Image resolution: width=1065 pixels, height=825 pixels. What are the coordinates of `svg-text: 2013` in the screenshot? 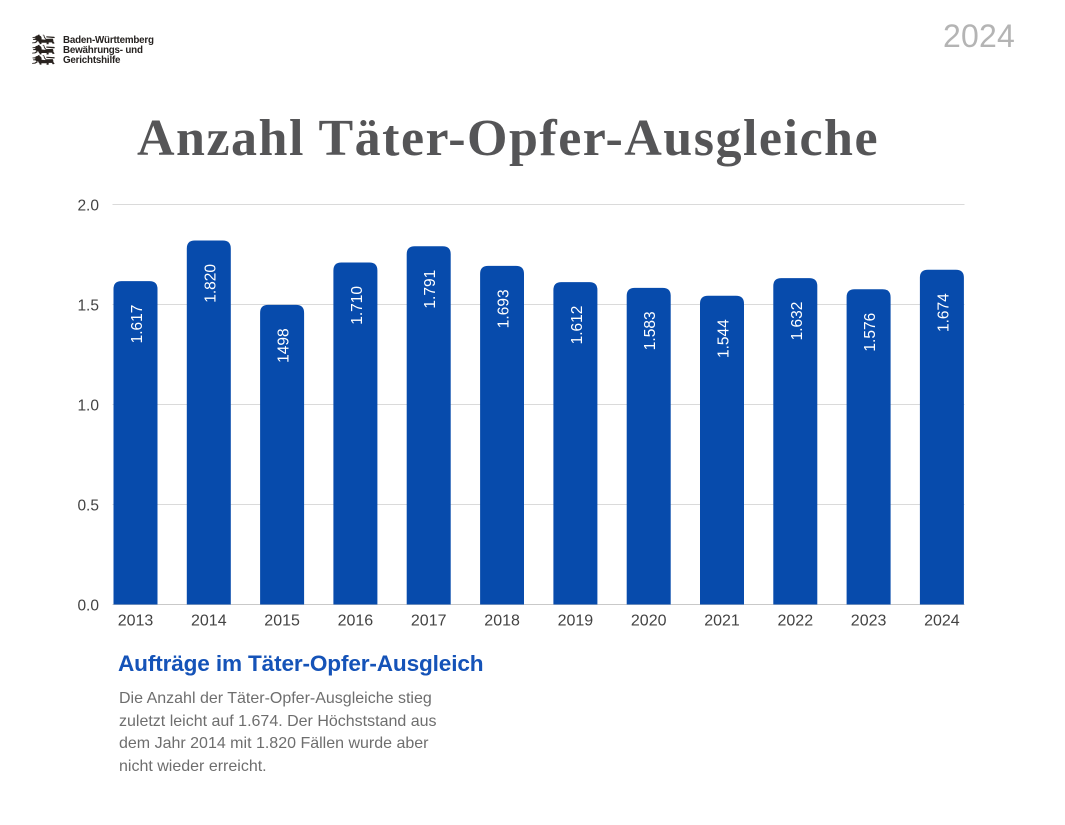 It's located at (136, 621).